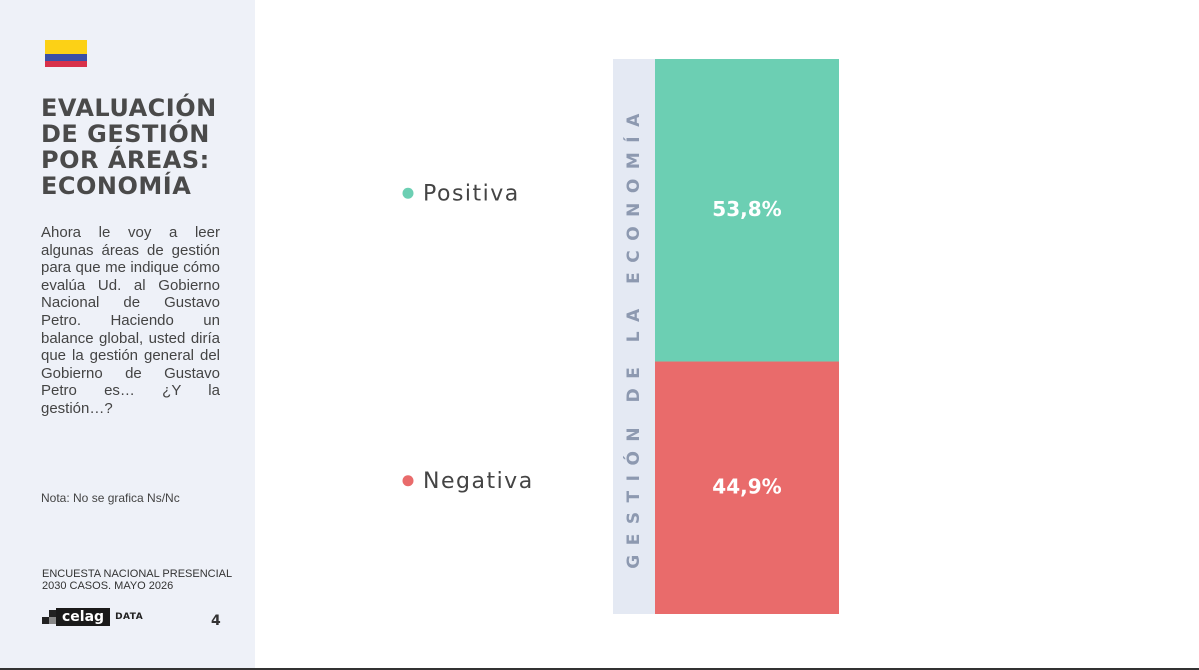  Describe the element at coordinates (66, 53) in the screenshot. I see `flag` at that location.